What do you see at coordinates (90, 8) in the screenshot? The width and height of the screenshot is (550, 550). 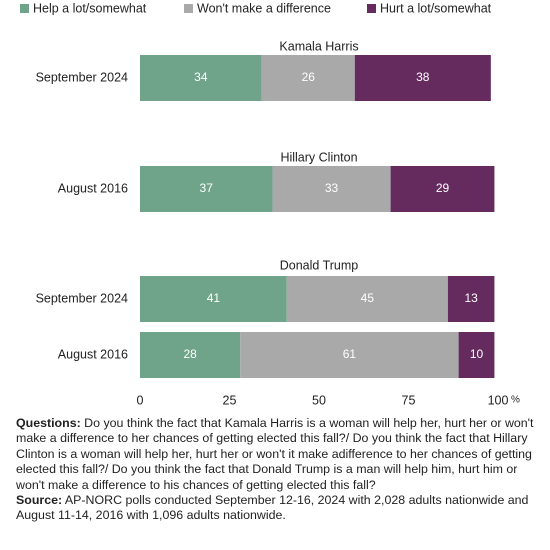 I see `legend-label: Help a lot/somewhat` at bounding box center [90, 8].